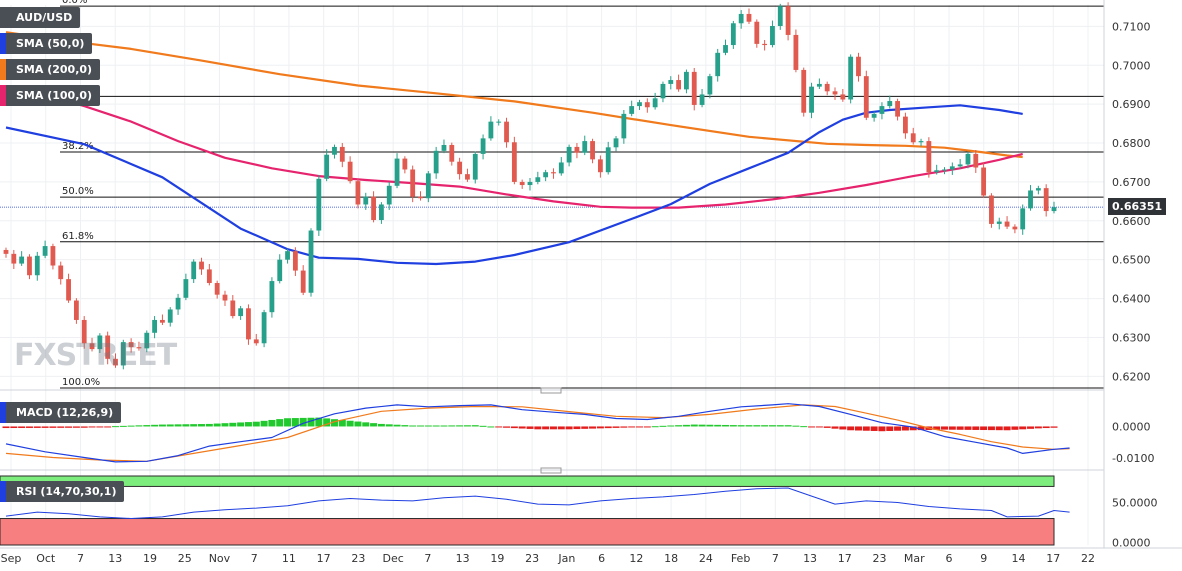 The width and height of the screenshot is (1182, 571). Describe the element at coordinates (54, 95) in the screenshot. I see `sma100-label: SMA (100,0)` at that location.